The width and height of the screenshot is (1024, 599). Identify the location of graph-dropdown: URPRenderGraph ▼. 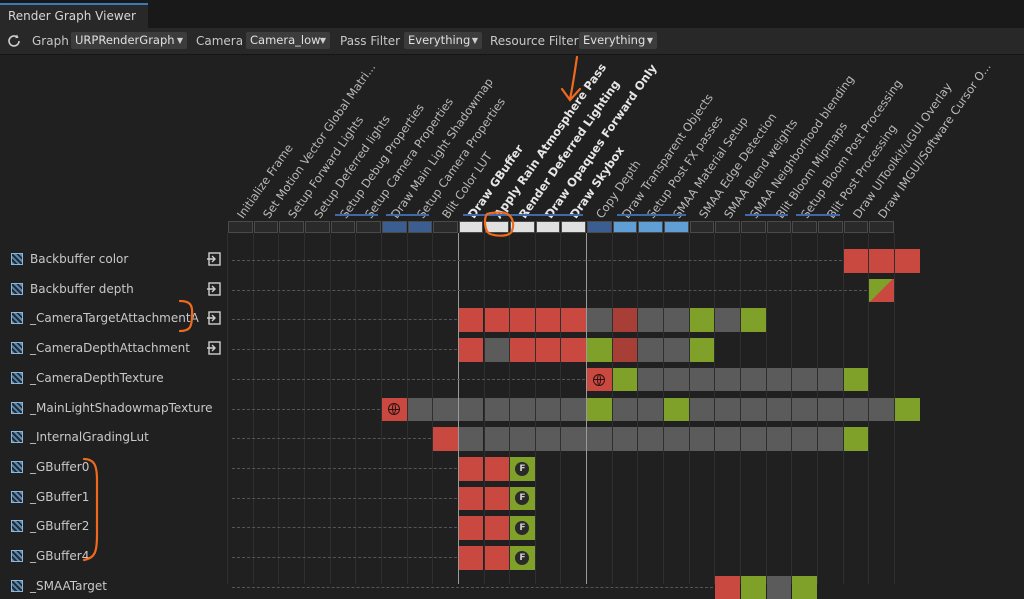
(129, 40).